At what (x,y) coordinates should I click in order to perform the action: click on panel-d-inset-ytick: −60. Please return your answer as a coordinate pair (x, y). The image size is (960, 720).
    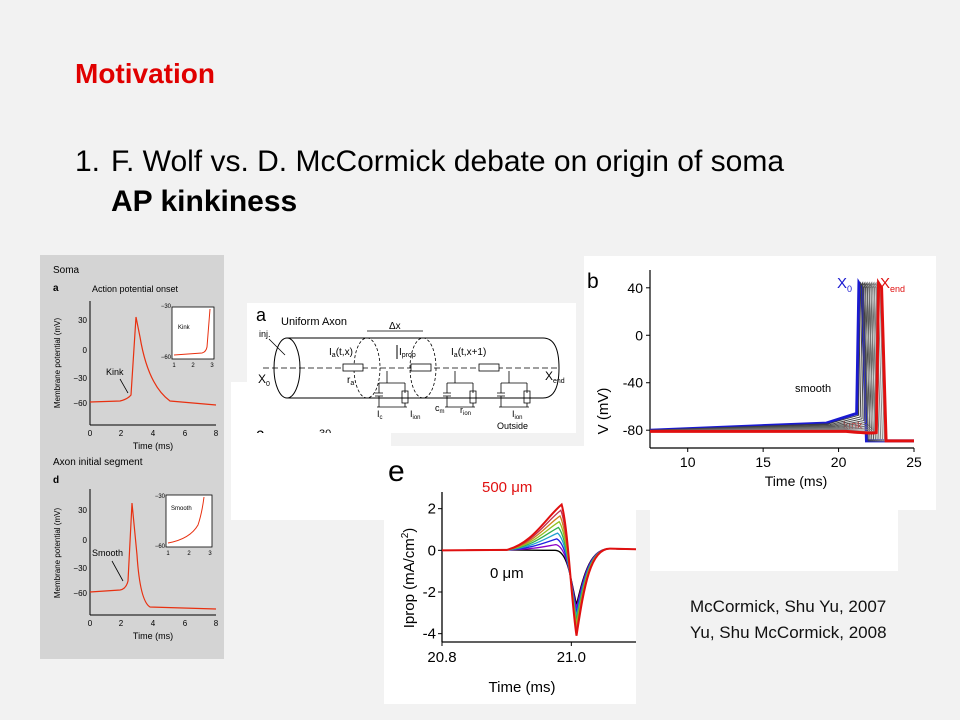
    Looking at the image, I should click on (160, 547).